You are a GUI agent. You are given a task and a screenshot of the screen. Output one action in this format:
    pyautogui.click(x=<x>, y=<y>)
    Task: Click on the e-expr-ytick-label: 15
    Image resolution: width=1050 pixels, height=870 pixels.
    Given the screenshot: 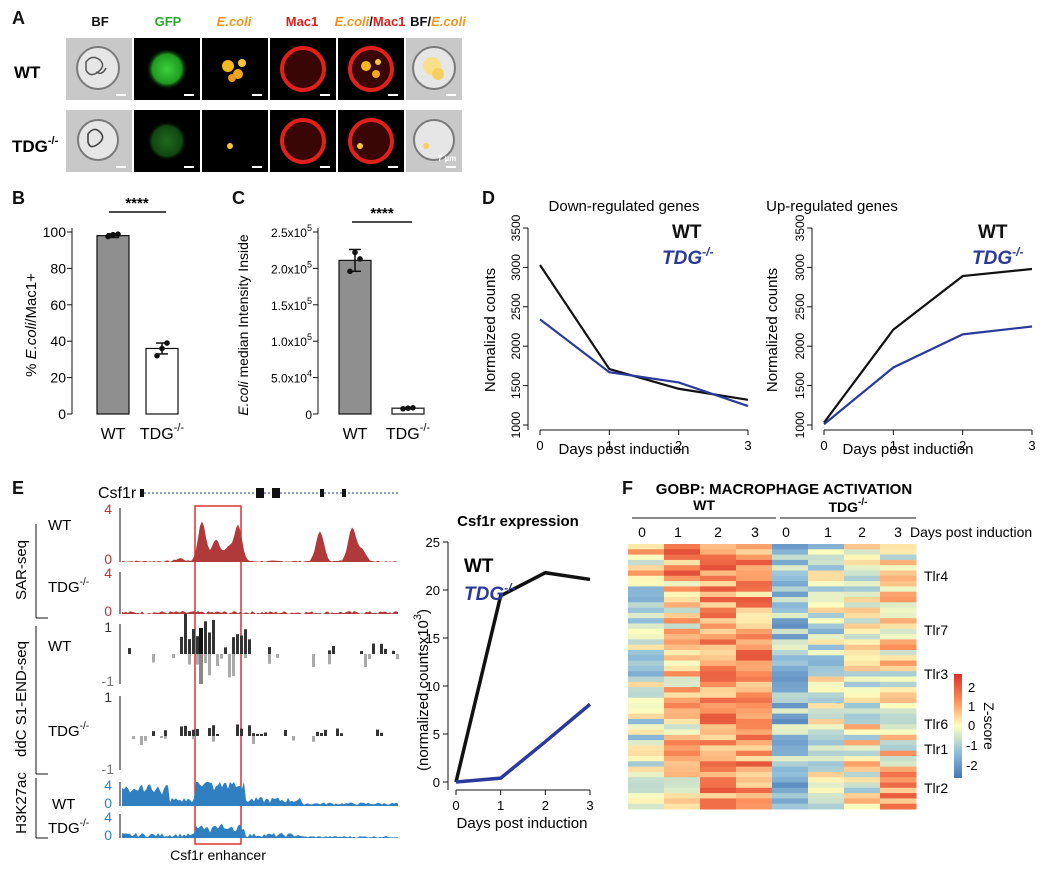 What is the action you would take?
    pyautogui.click(x=433, y=638)
    